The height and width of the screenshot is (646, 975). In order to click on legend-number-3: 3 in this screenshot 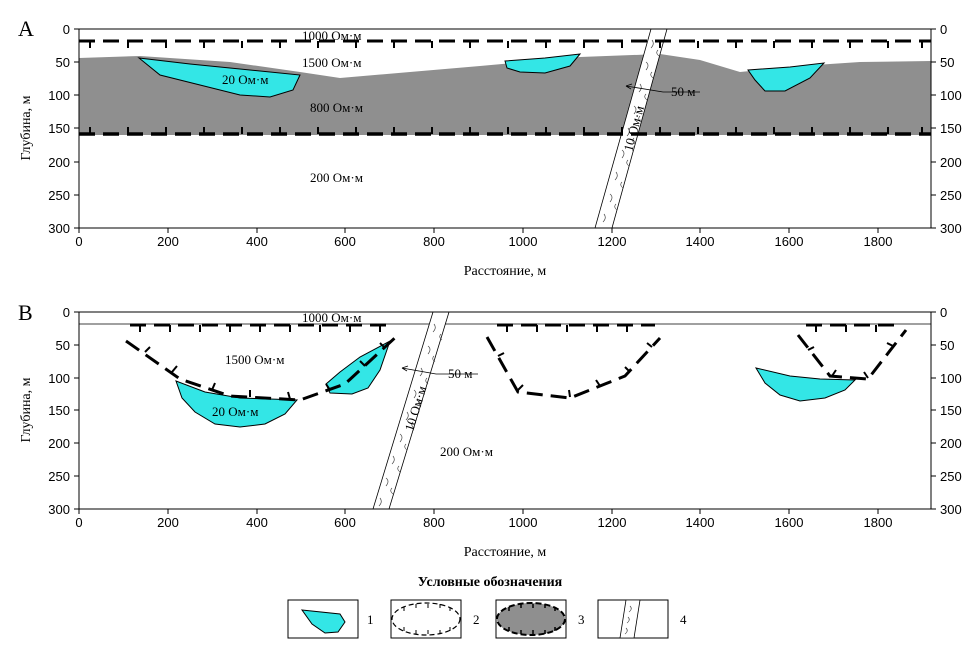, I will do `click(581, 619)`.